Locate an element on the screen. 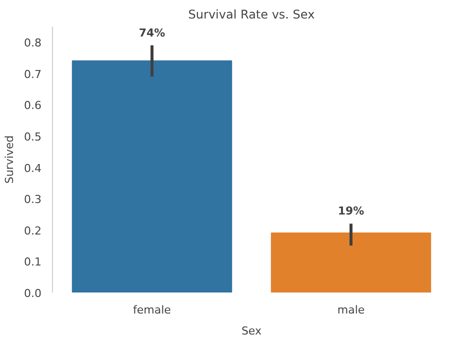  chart-title: Survival Rate vs. Sex is located at coordinates (251, 15).